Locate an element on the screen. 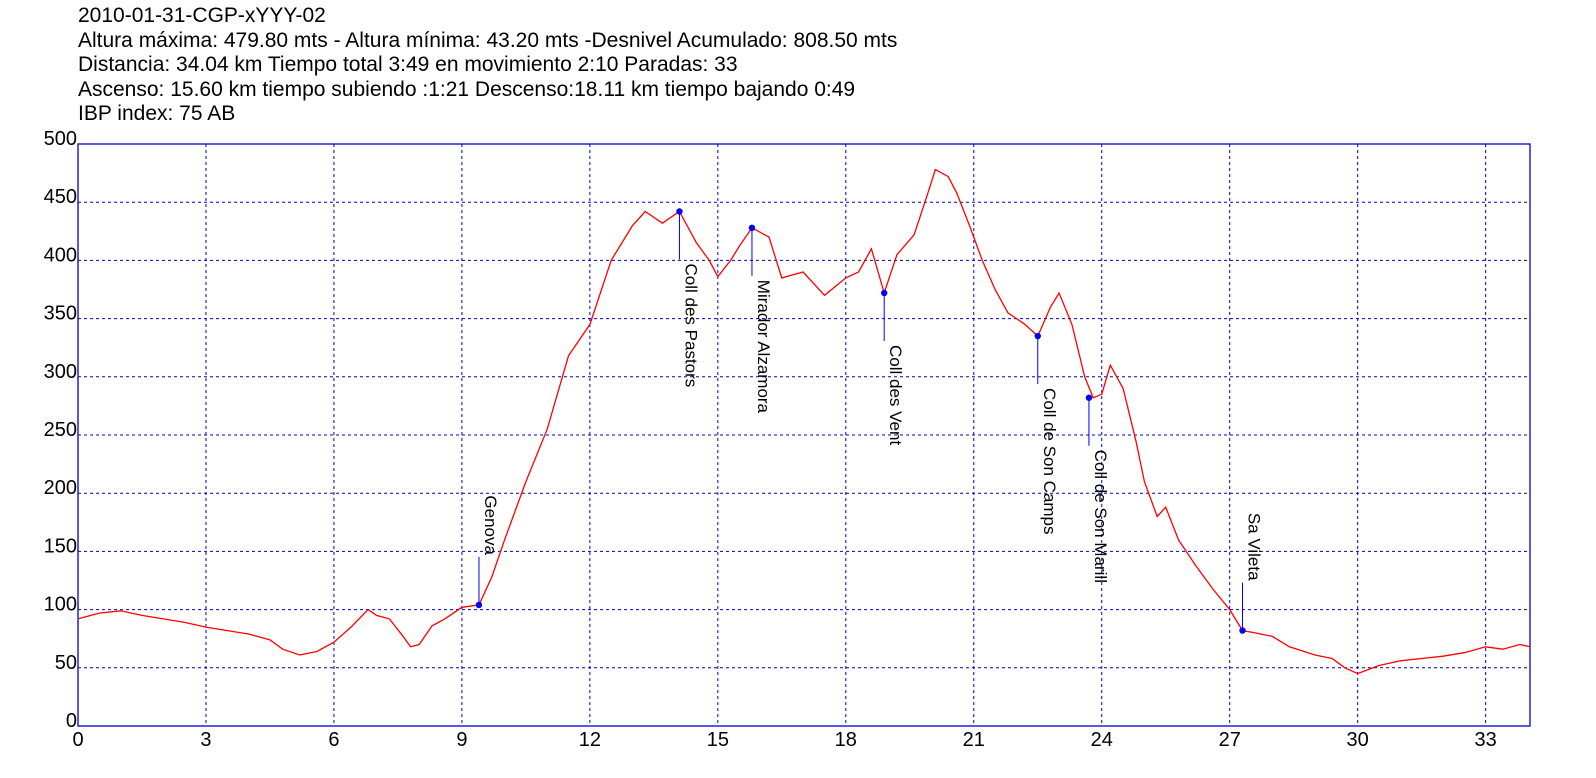 This screenshot has width=1596, height=778. y-tick-label: 50 is located at coordinates (66, 663).